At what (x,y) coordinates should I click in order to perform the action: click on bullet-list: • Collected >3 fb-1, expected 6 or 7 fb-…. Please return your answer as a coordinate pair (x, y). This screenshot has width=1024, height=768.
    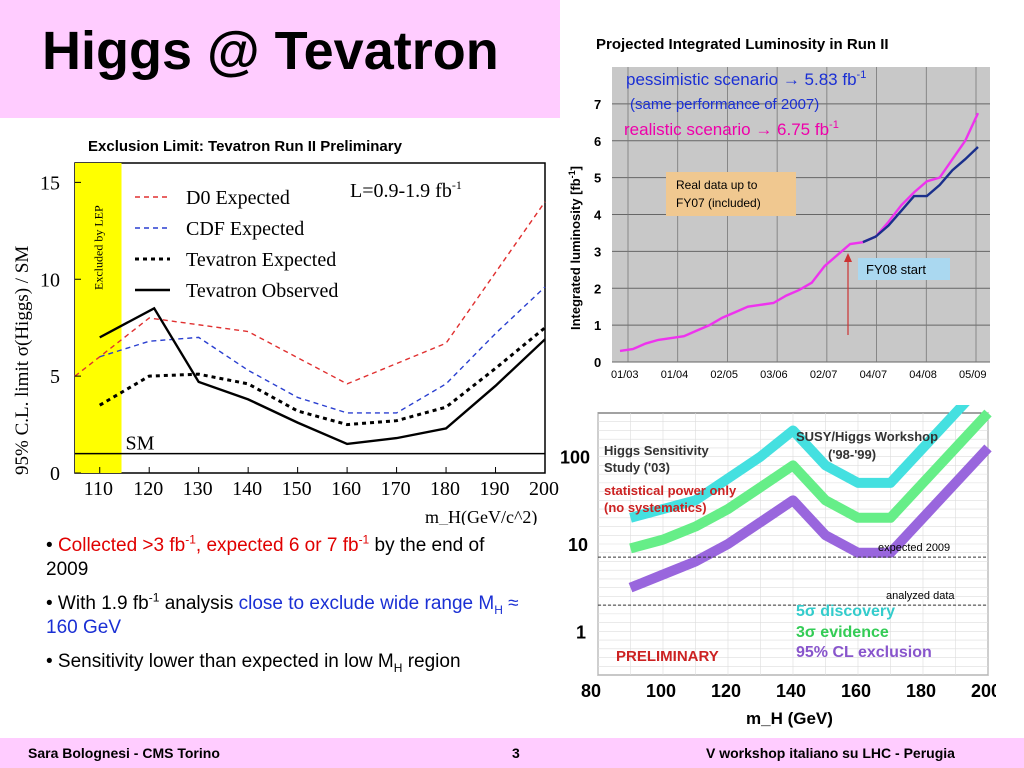
    Looking at the image, I should click on (286, 609).